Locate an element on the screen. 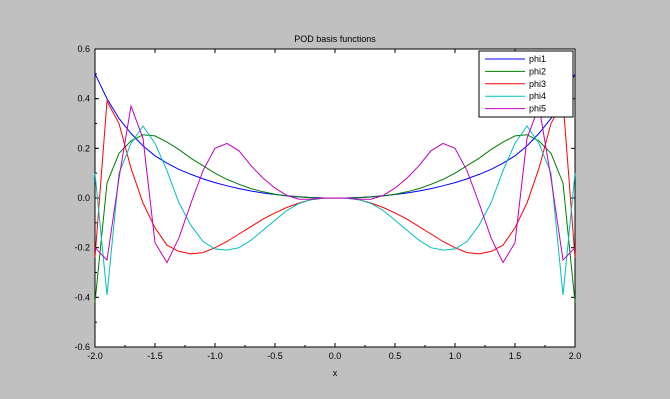 This screenshot has height=399, width=670. x-axis-label: x is located at coordinates (335, 373).